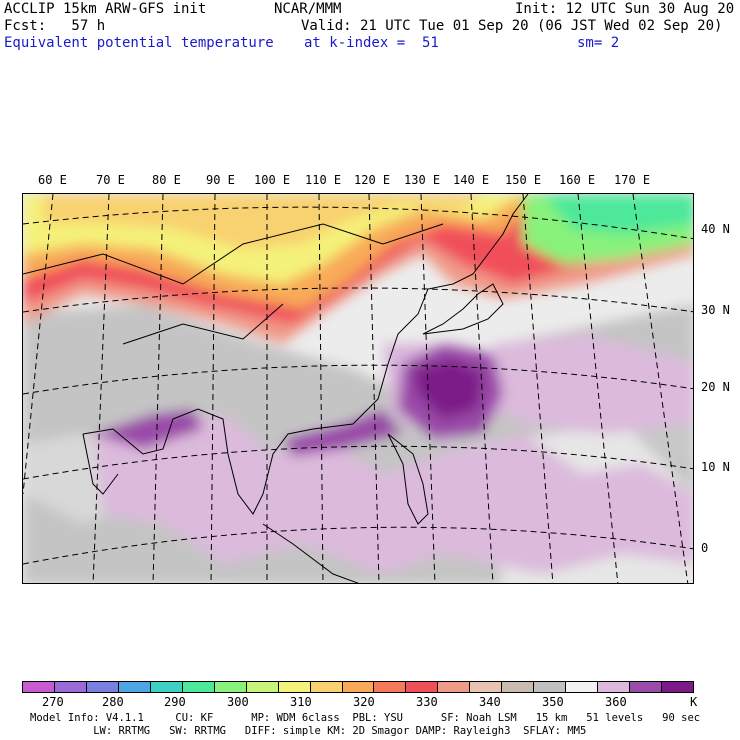 The image size is (740, 740). What do you see at coordinates (166, 180) in the screenshot?
I see `lon-label: 80 E` at bounding box center [166, 180].